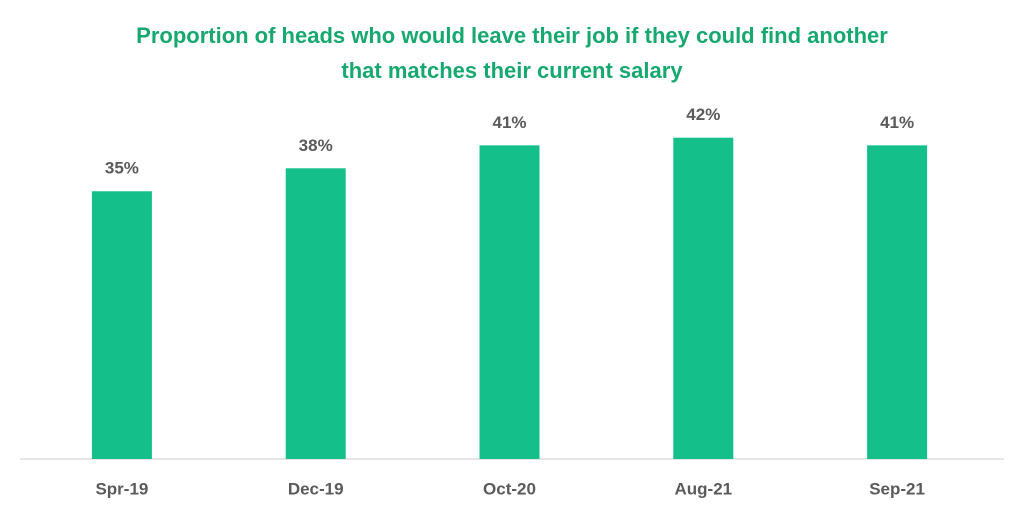  What do you see at coordinates (509, 488) in the screenshot?
I see `x-tick-label: Oct-20` at bounding box center [509, 488].